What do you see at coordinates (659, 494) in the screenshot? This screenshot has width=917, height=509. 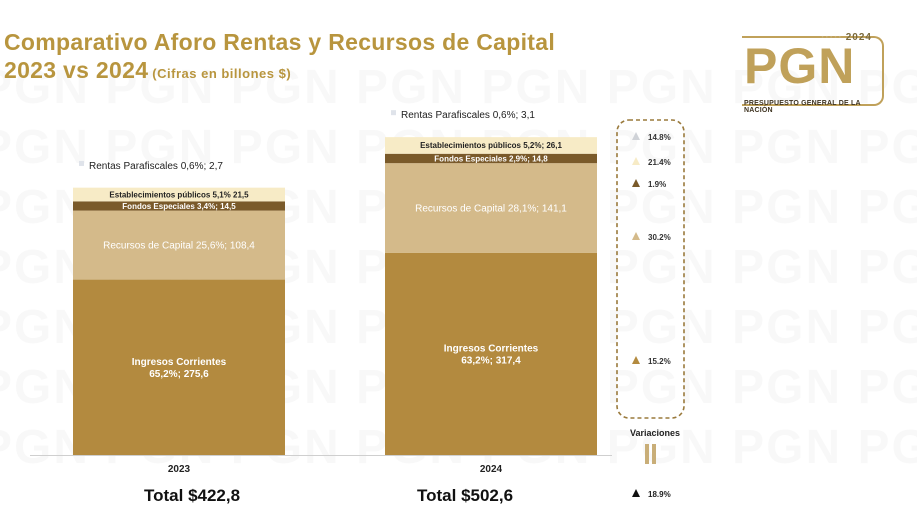 I see `variation-value-total: 18.9%` at bounding box center [659, 494].